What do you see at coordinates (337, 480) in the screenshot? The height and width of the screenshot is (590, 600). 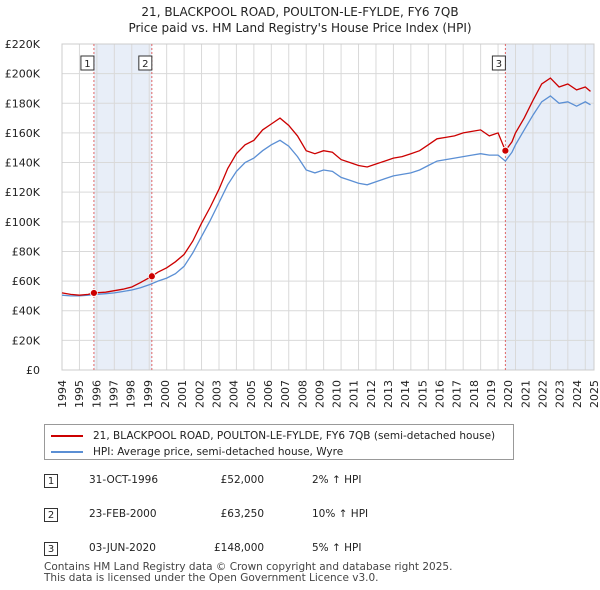 I see `sale-hpi-change: 2% ↑ HPI` at bounding box center [337, 480].